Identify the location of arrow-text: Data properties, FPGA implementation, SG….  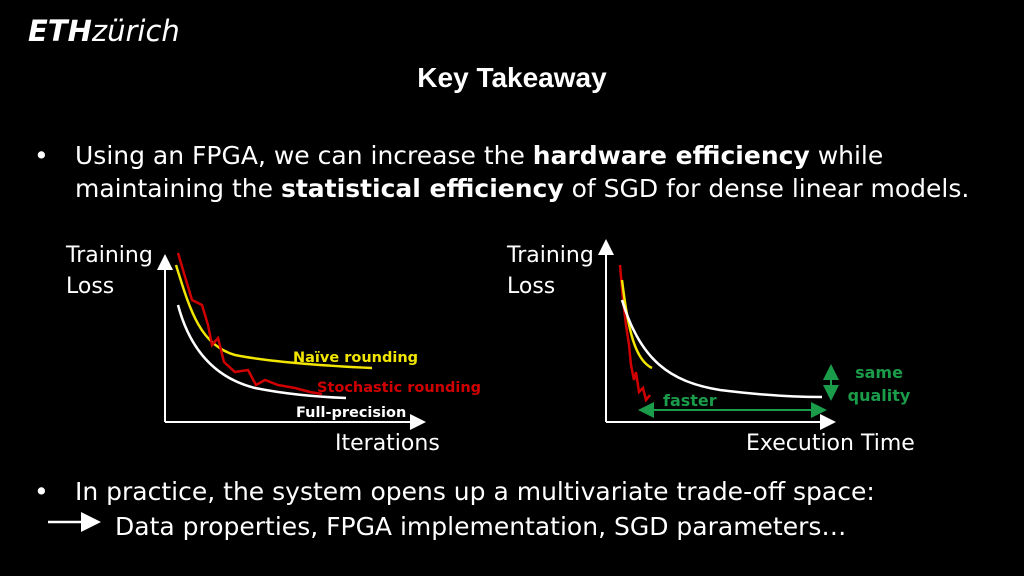
(481, 526).